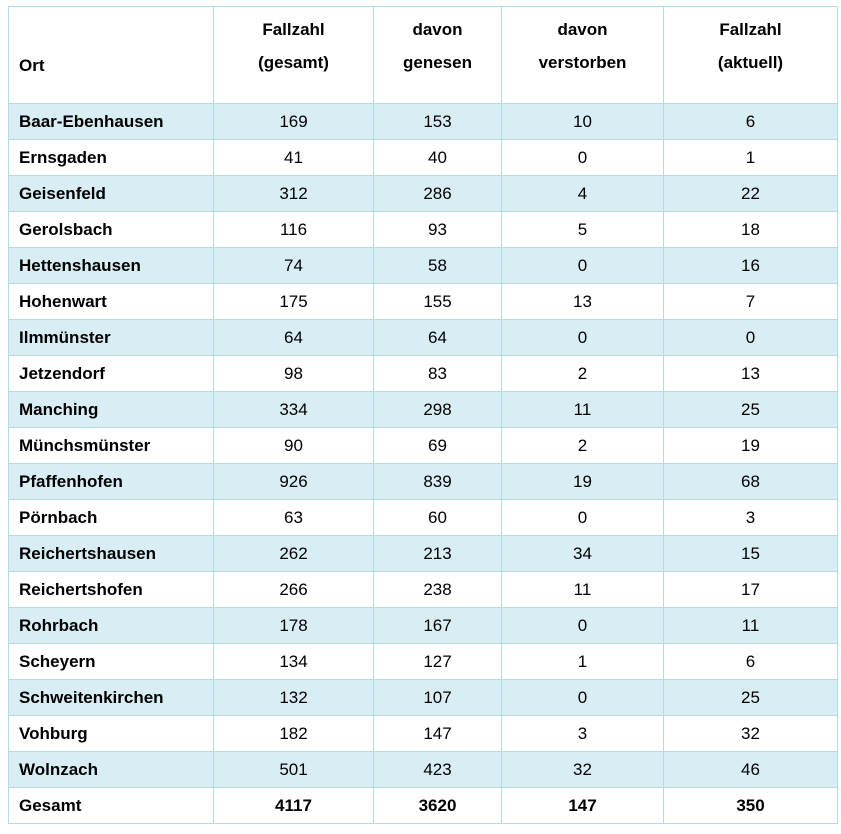 The image size is (841, 834). I want to click on table-row: Reichertshofen 266 238 11 17, so click(423, 589).